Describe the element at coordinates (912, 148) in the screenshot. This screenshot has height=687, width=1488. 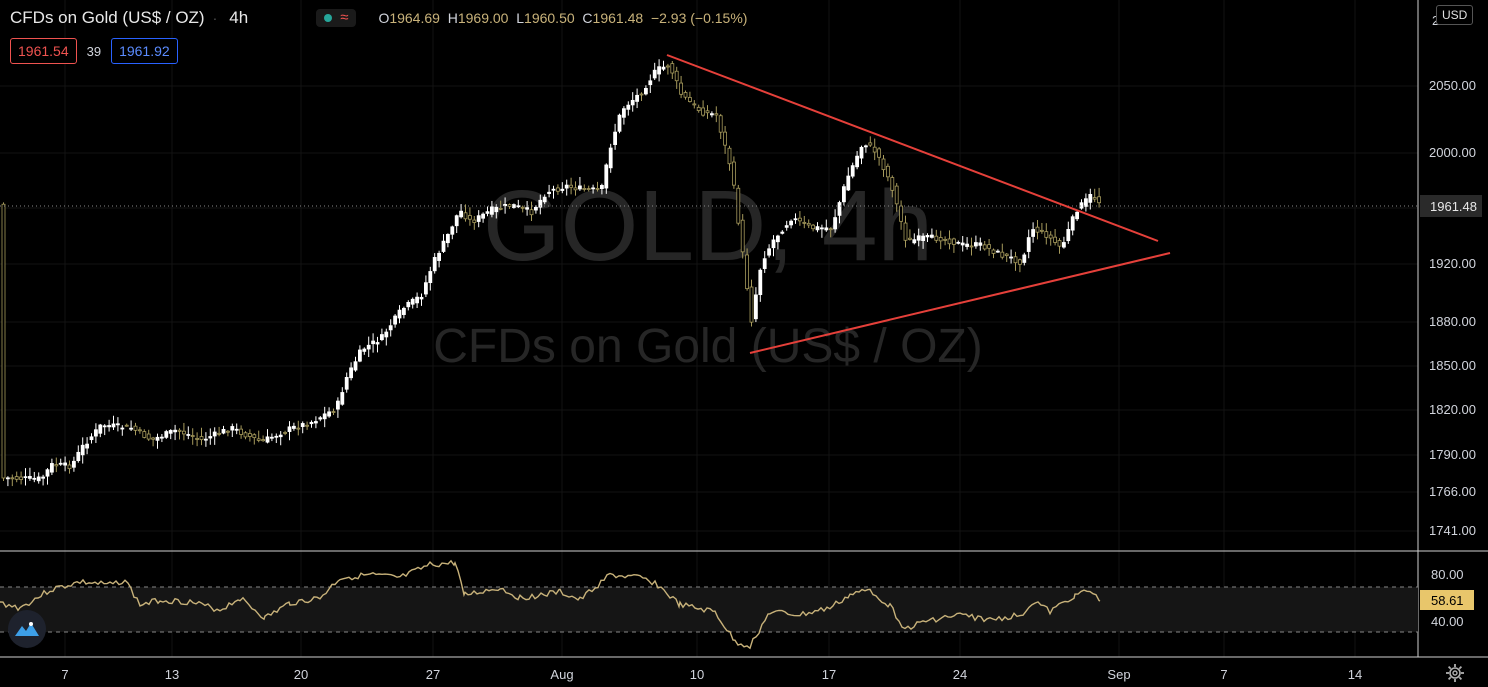
I see `upper-trendline` at that location.